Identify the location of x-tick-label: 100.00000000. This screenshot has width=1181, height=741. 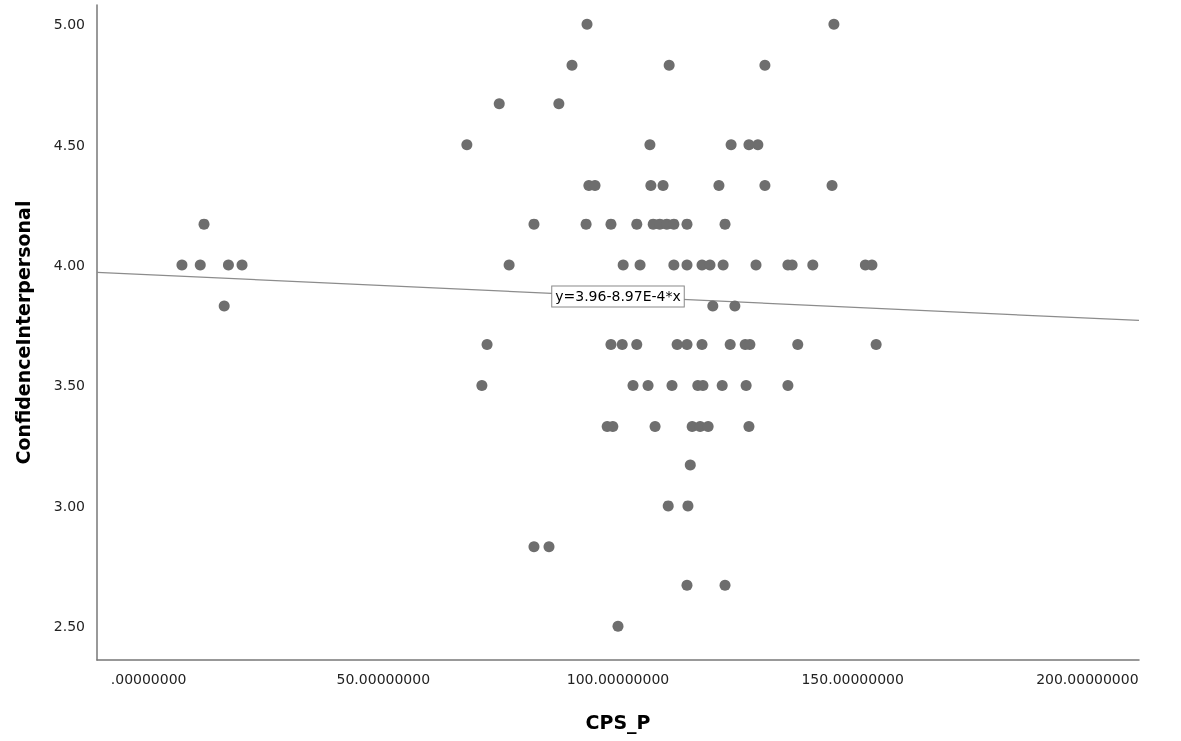
(618, 679).